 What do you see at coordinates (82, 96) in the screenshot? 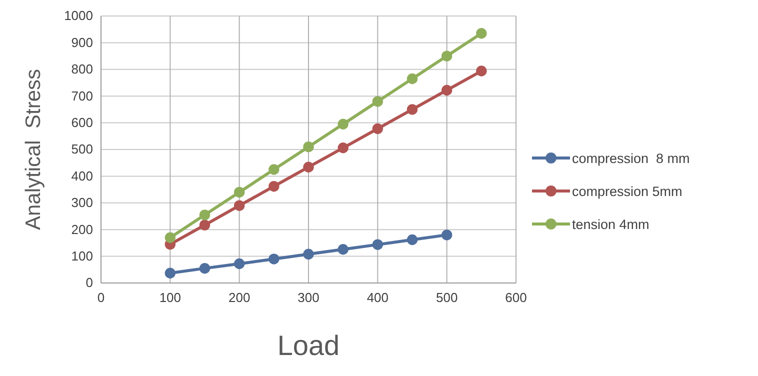
I see `y-tick-label: 700` at bounding box center [82, 96].